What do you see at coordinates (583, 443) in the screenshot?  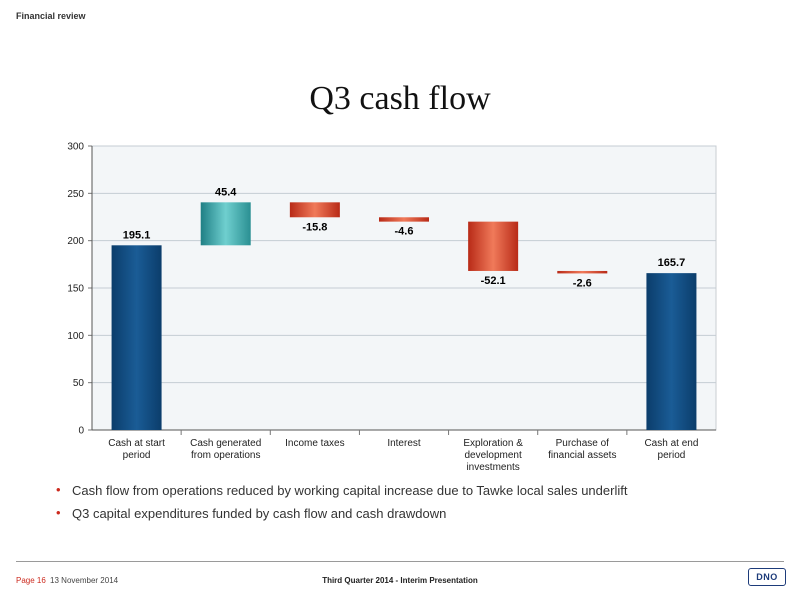 I see `x-tick-label: Purchase of` at bounding box center [583, 443].